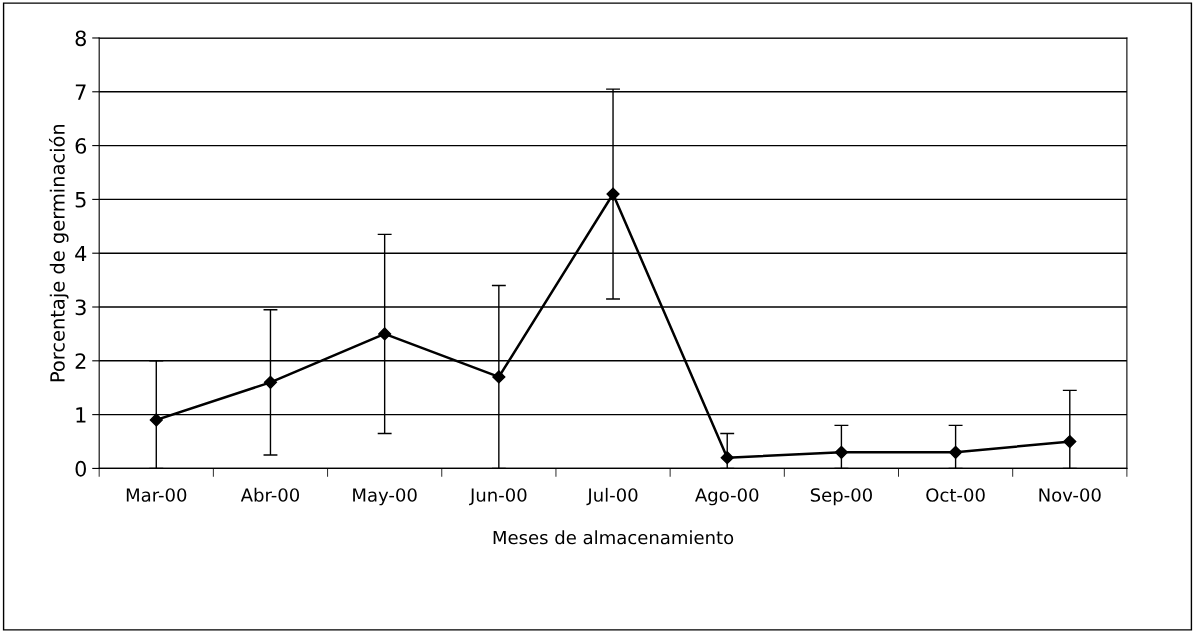  Describe the element at coordinates (80, 361) in the screenshot. I see `y-tick-label: 2` at that location.